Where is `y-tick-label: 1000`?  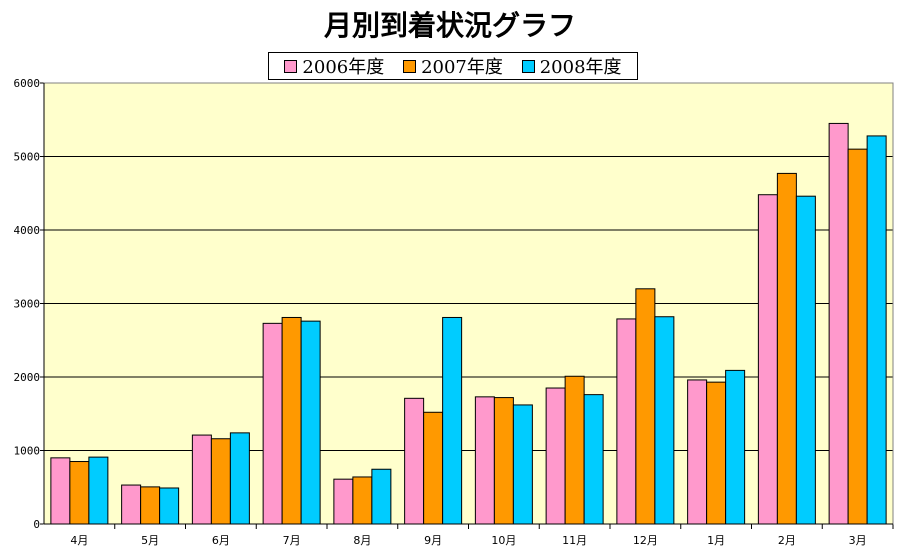
y-tick-label: 1000 is located at coordinates (27, 451).